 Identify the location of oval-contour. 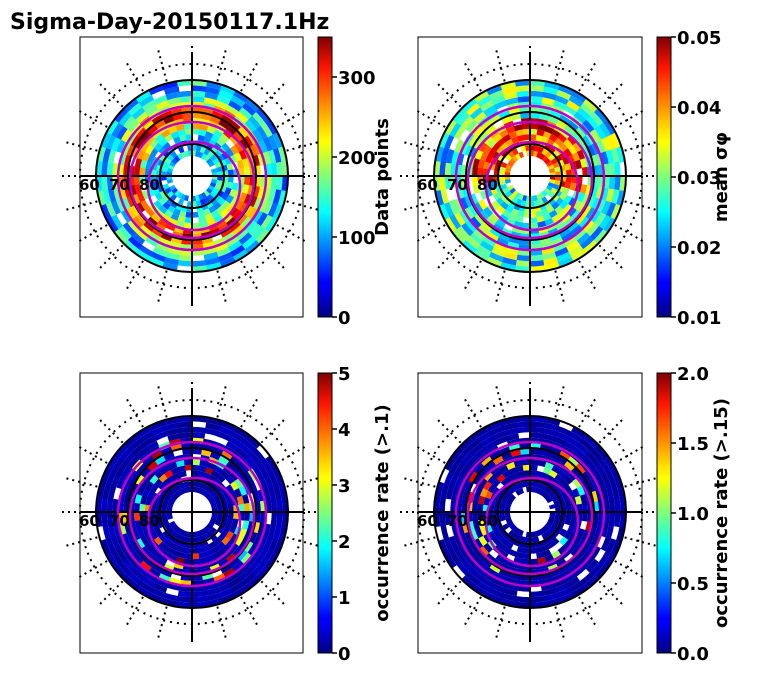
(194, 522).